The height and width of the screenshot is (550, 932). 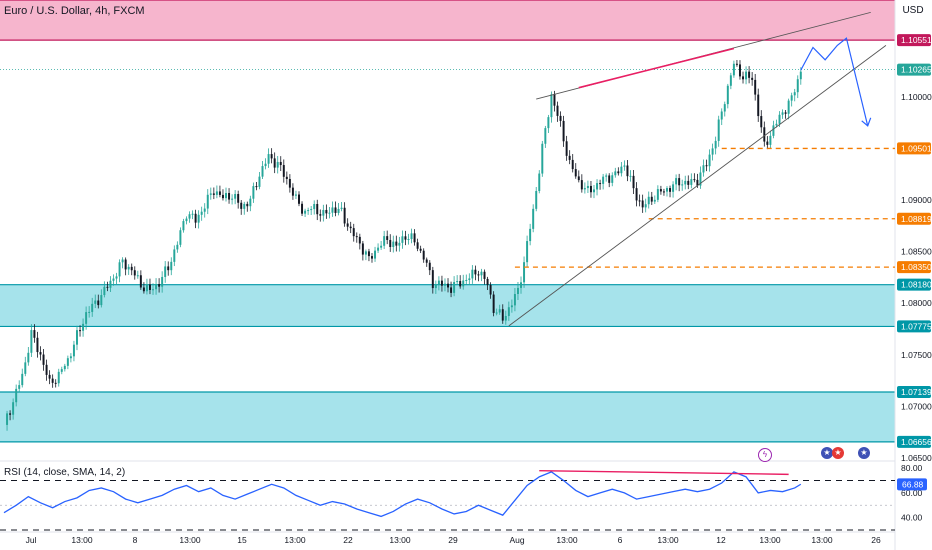 What do you see at coordinates (31, 540) in the screenshot?
I see `time-tick-label: Jul` at bounding box center [31, 540].